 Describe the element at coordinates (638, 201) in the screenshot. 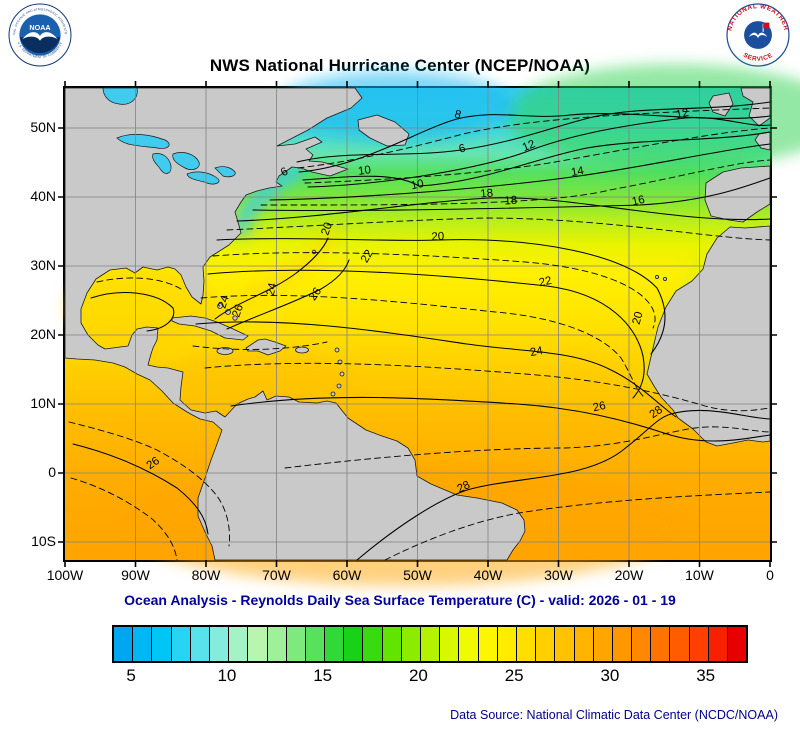

I see `isotherm-label: 16` at that location.